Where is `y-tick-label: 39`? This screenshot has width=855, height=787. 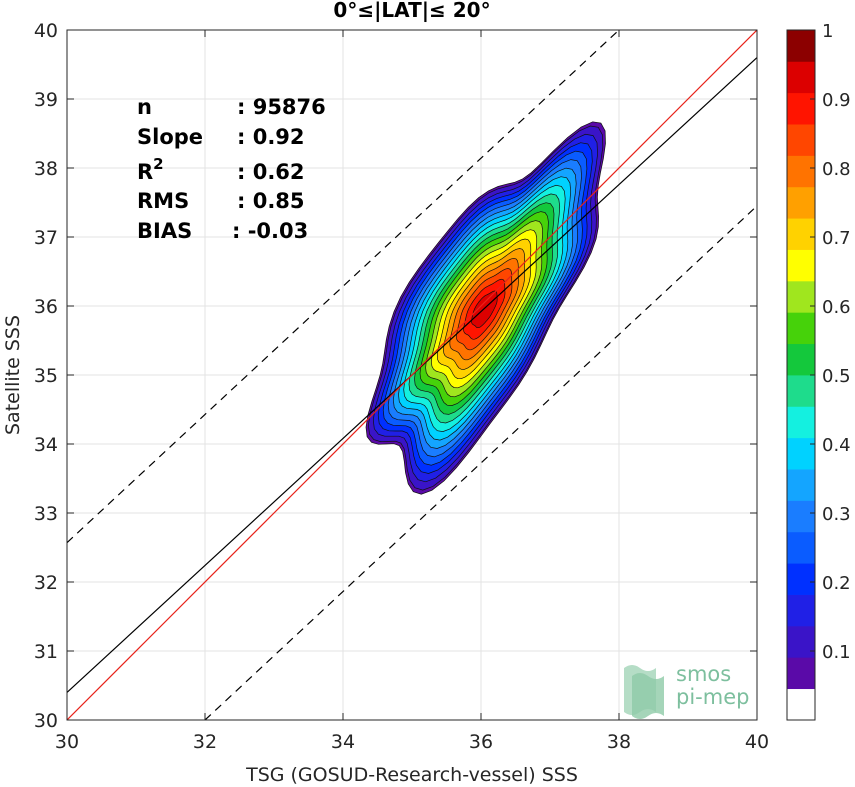
y-tick-label: 39 is located at coordinates (46, 100).